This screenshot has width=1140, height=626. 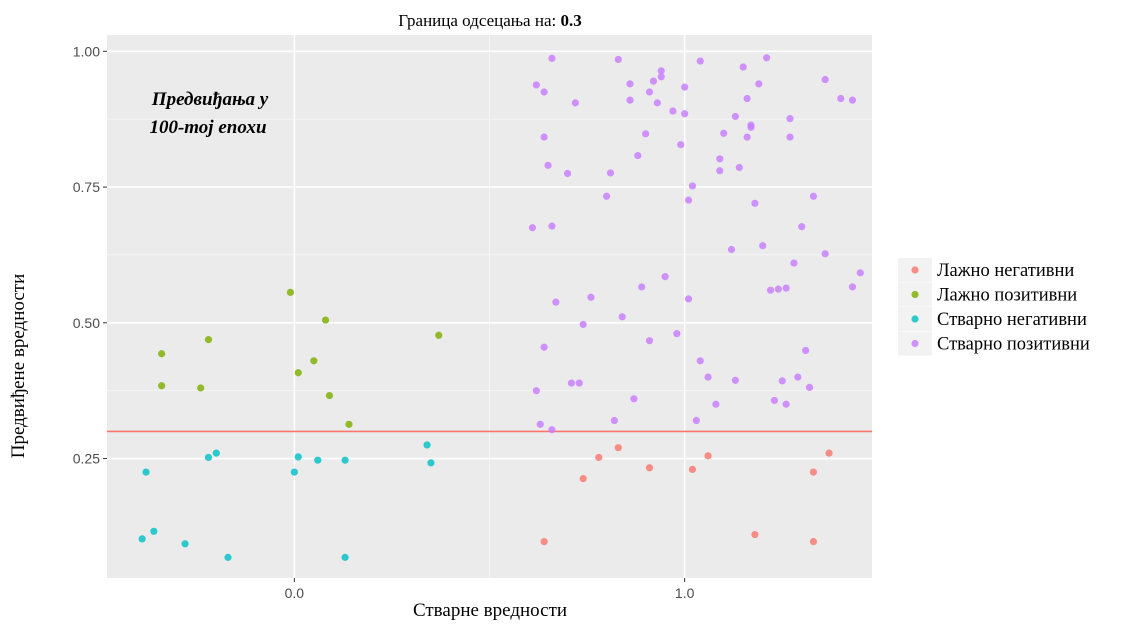 I want to click on legend-label: Стварно негативни, so click(x=1012, y=320).